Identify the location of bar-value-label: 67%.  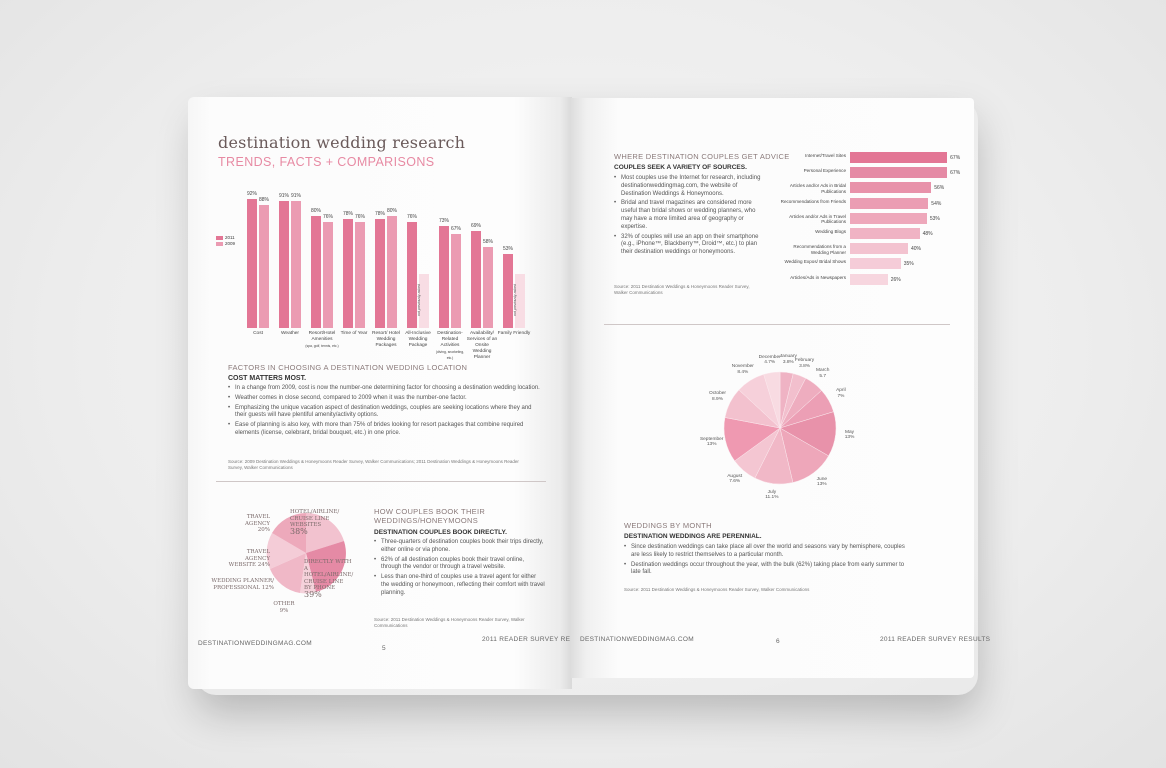
(455, 229).